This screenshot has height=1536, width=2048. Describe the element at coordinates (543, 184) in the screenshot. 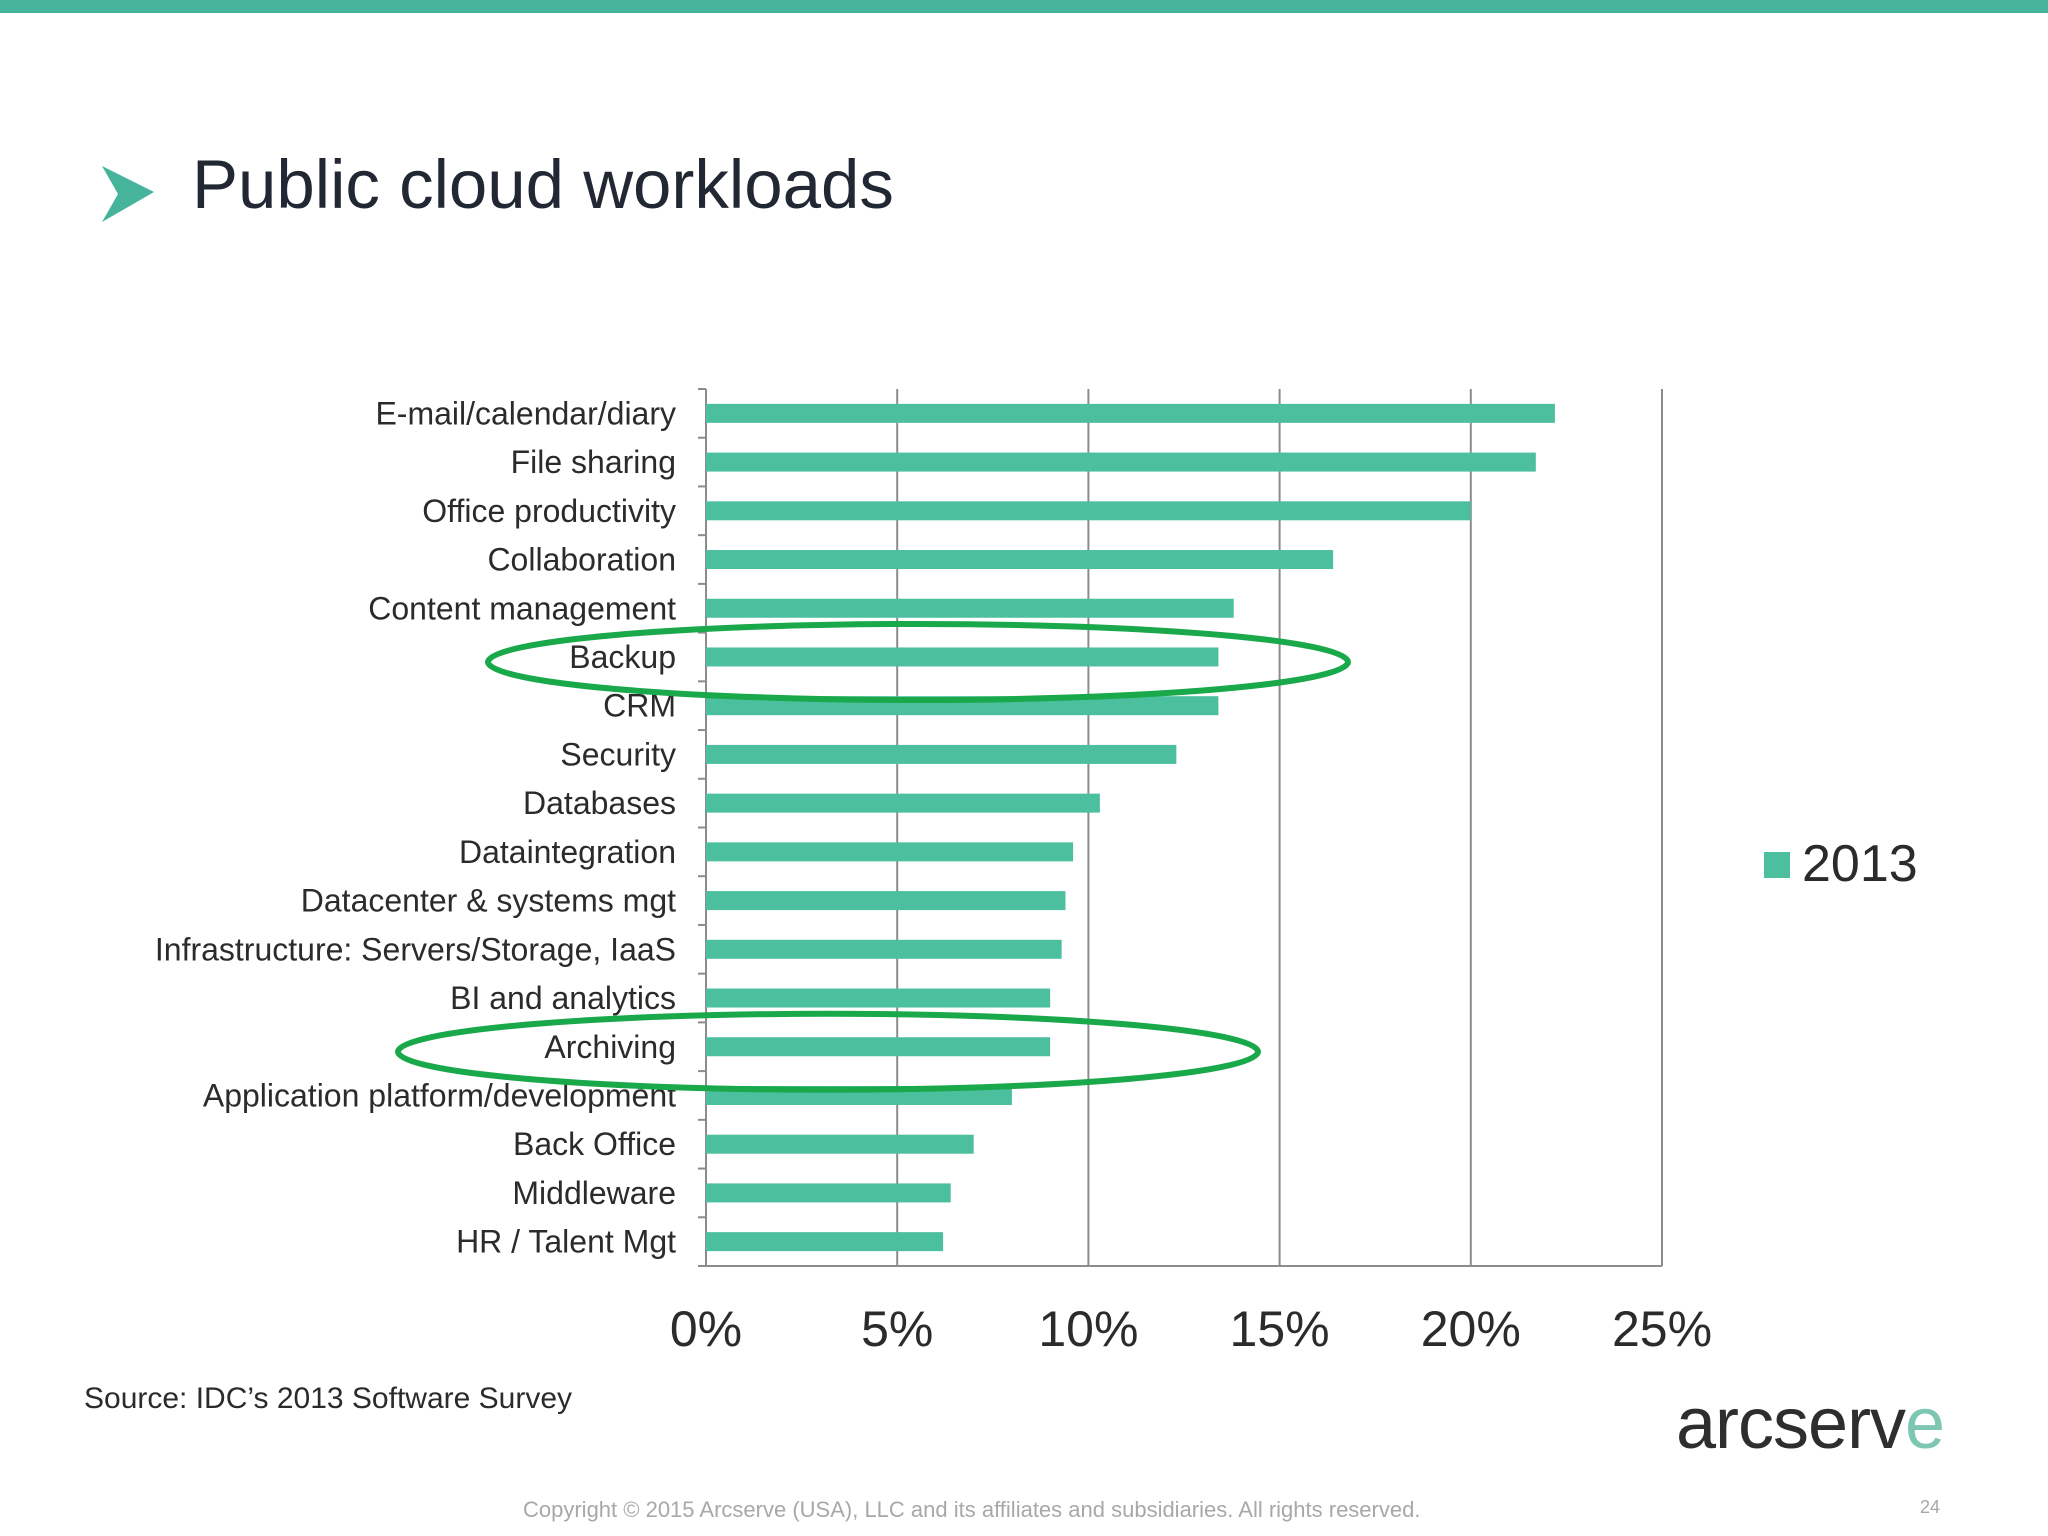

I see `page-title: Public cloud workloads` at that location.